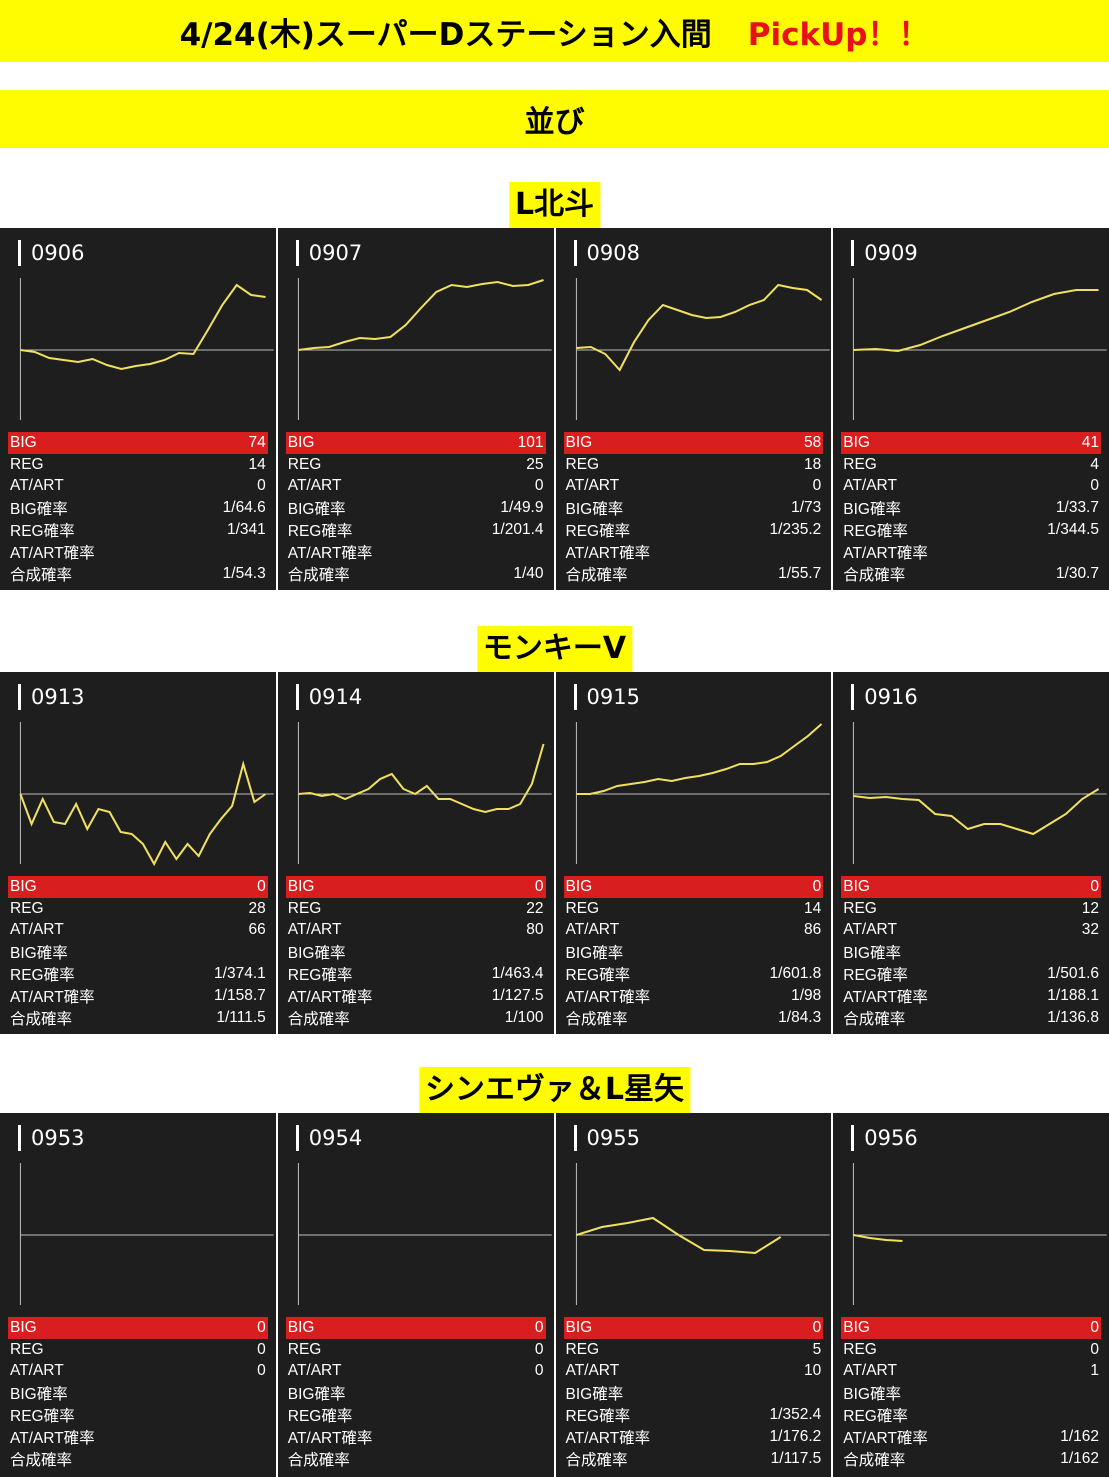 The width and height of the screenshot is (1109, 1477). What do you see at coordinates (795, 1436) in the screenshot?
I see `stat-value: 1/176.2` at bounding box center [795, 1436].